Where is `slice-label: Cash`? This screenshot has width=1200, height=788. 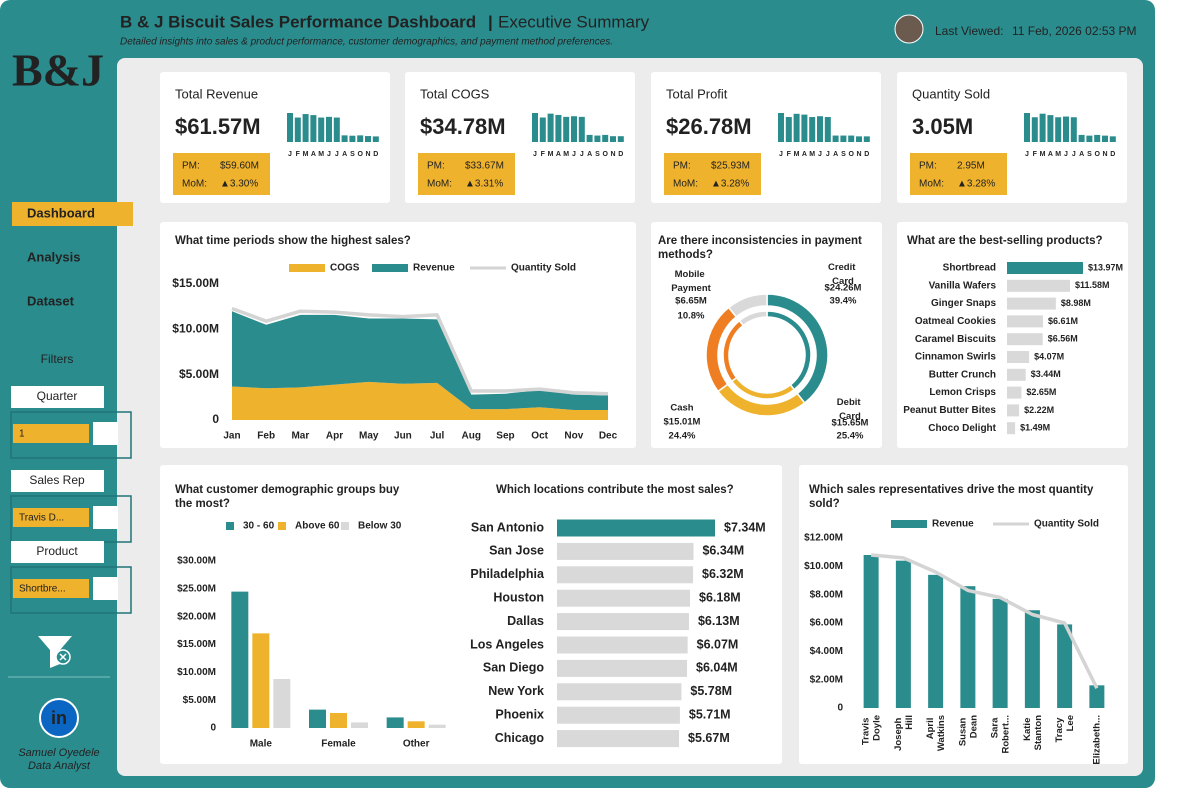
slice-label: Cash is located at coordinates (681, 408).